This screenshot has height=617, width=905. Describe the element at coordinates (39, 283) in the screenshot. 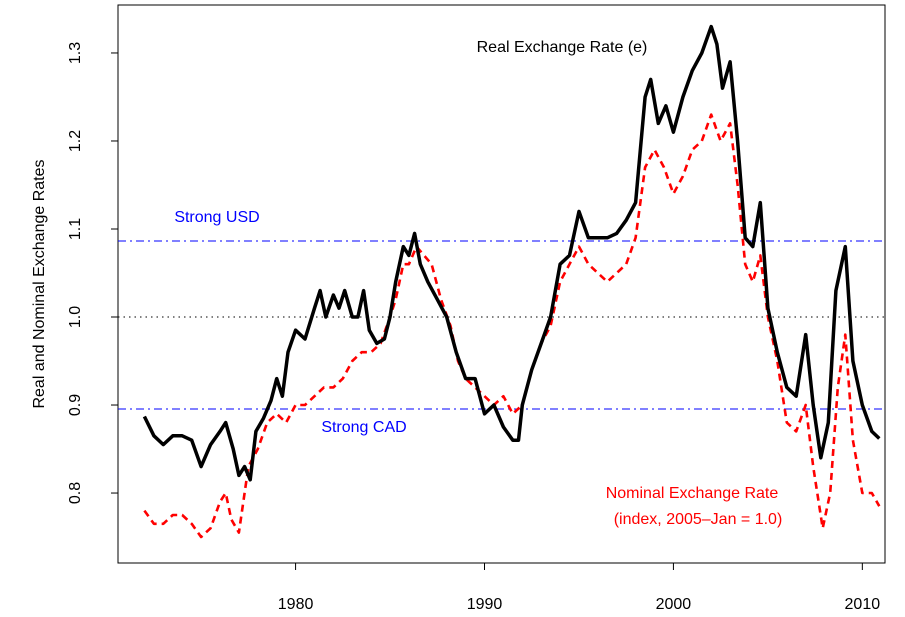

I see `y-axis-label: Real and Nominal Exchange Rates` at that location.